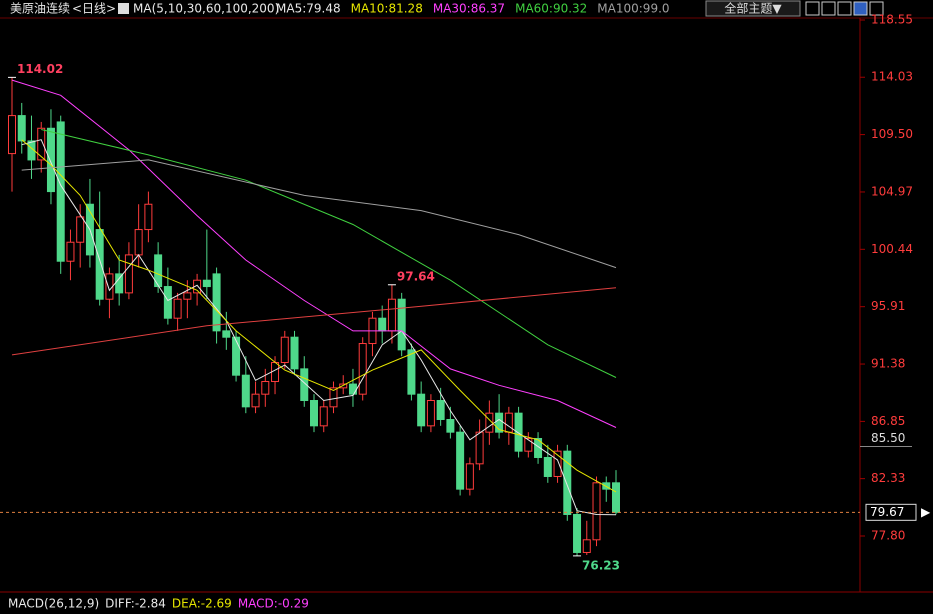 Image resolution: width=933 pixels, height=614 pixels. Describe the element at coordinates (888, 438) in the screenshot. I see `marked-price-label: 85.50` at that location.